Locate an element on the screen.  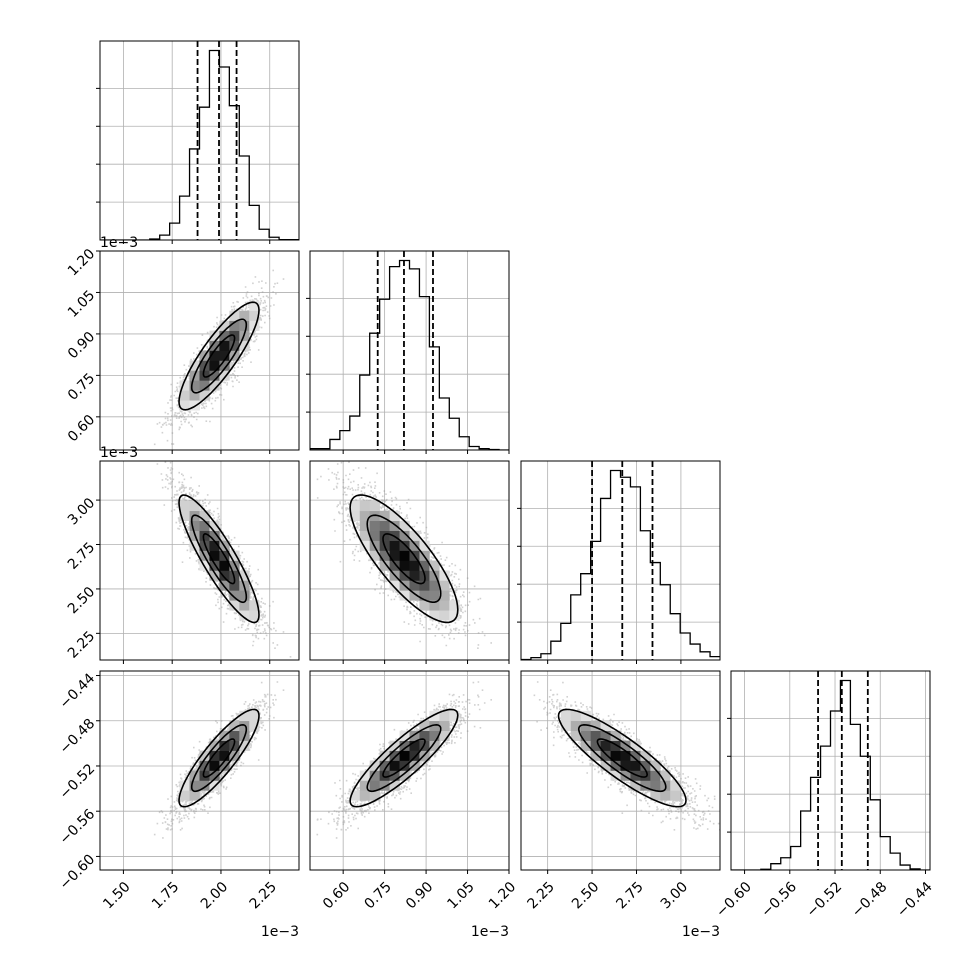
panel-frame is located at coordinates (199, 140).